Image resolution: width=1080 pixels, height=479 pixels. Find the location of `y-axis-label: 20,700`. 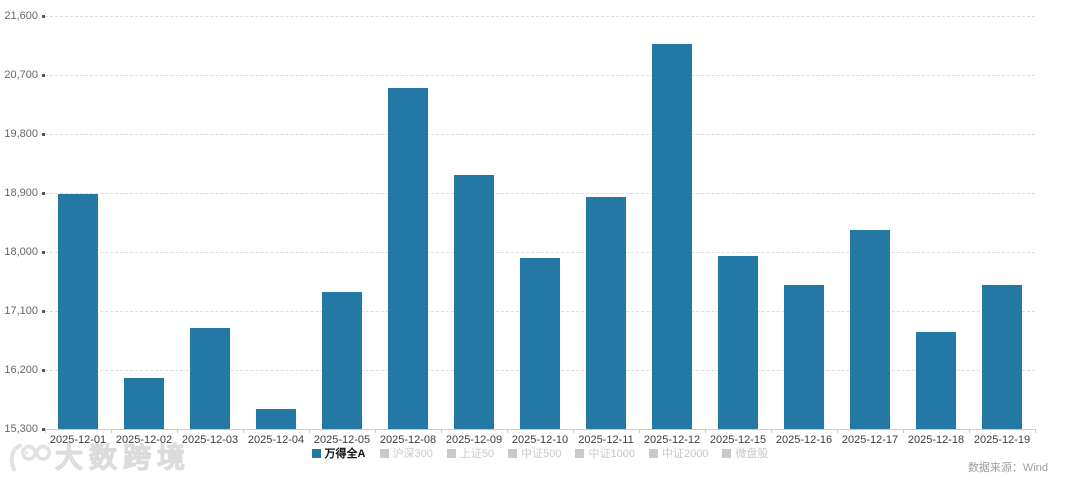

y-axis-label: 20,700 is located at coordinates (21, 75).